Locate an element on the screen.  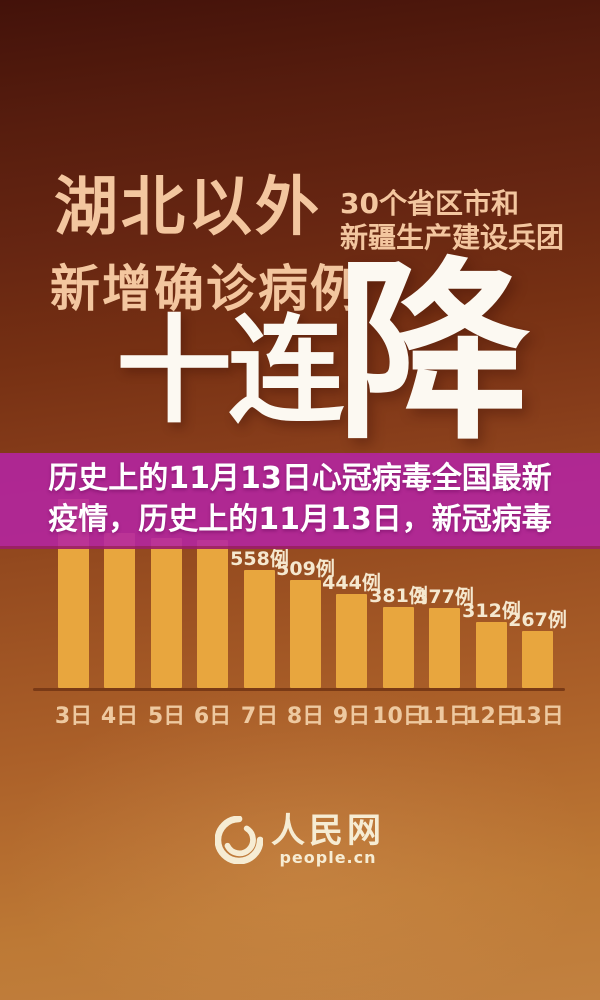
x-axis-line is located at coordinates (299, 689).